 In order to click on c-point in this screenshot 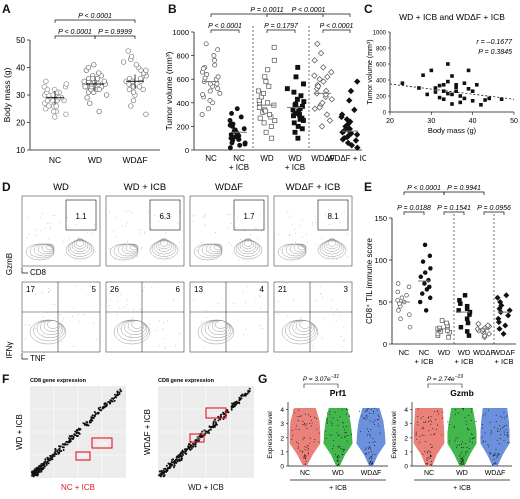, I will do `click(460, 102)`.